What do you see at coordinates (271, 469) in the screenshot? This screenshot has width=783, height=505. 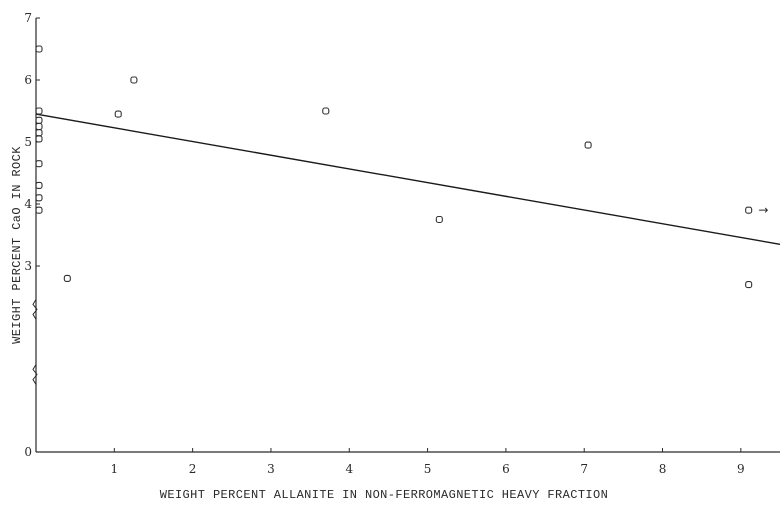 I see `x-tick-label: 3` at bounding box center [271, 469].